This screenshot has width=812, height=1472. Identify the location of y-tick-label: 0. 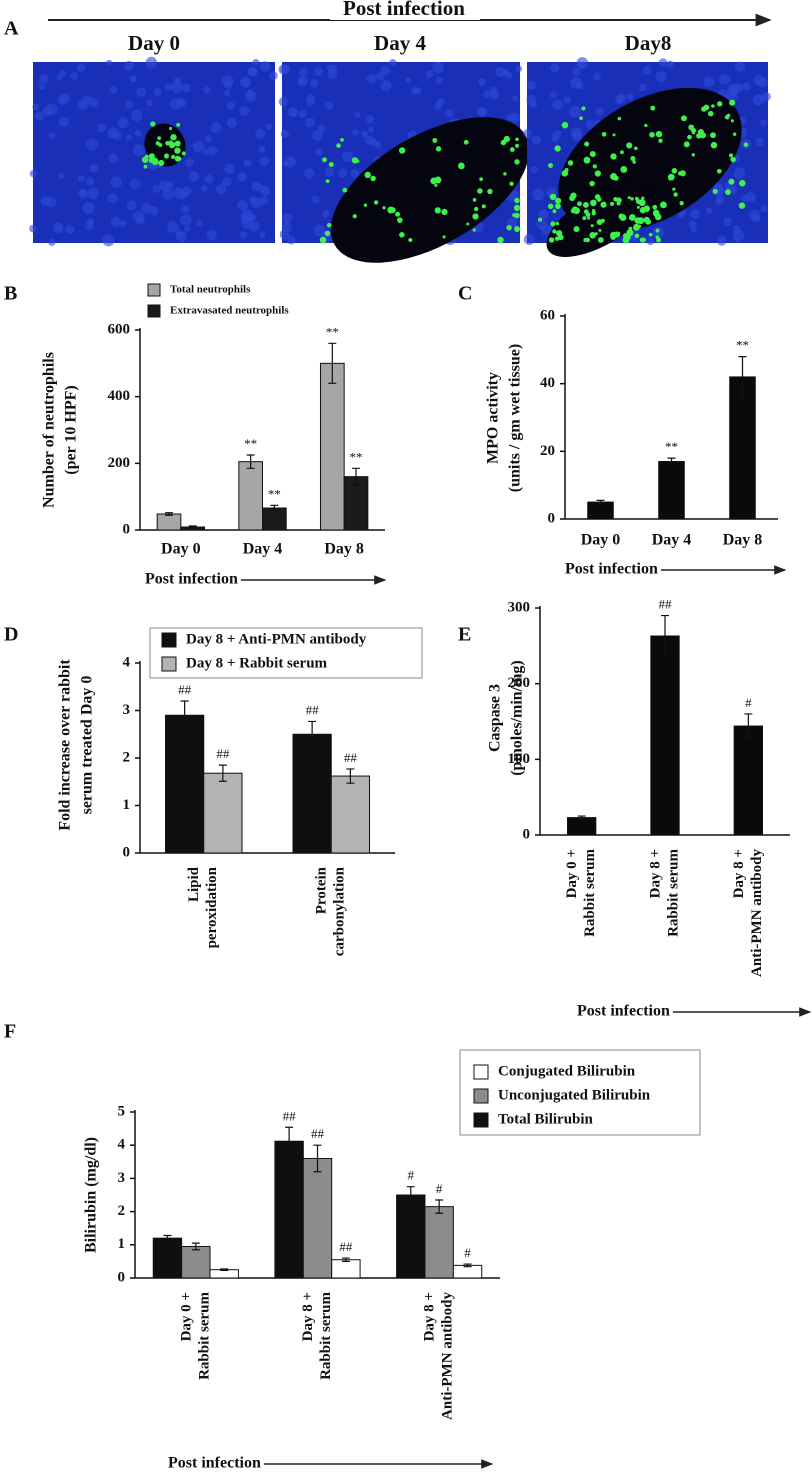
(127, 529).